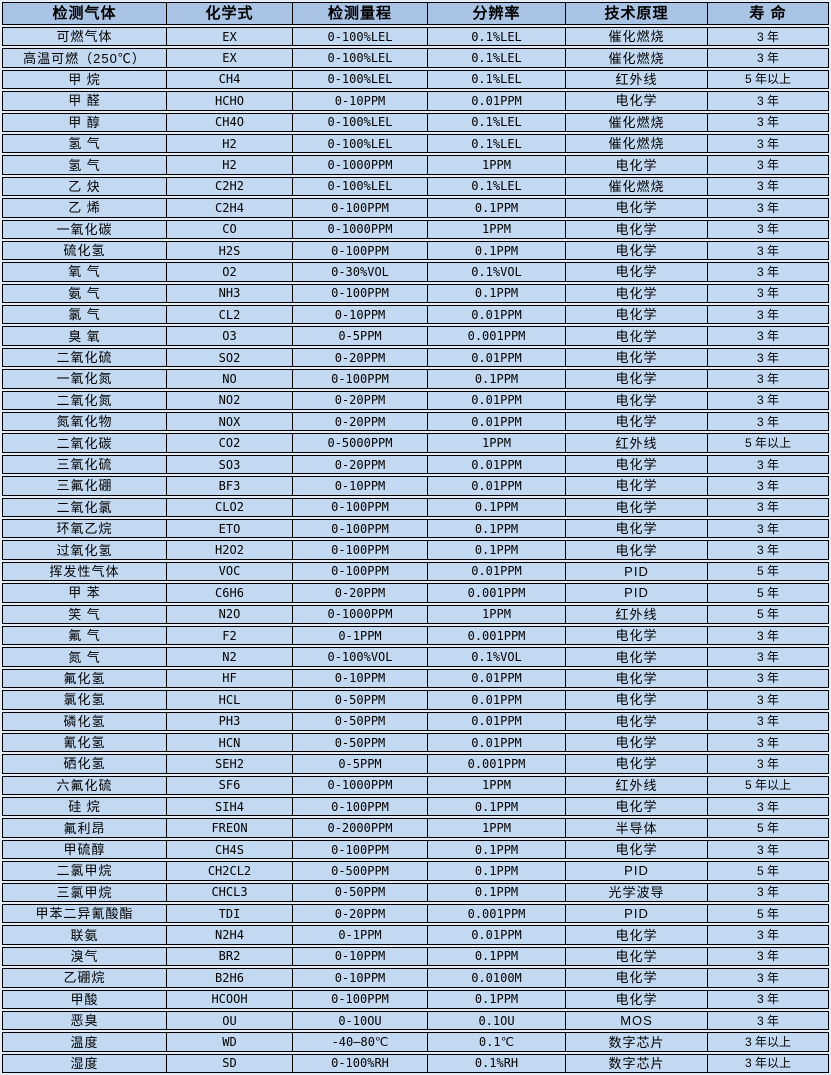  Describe the element at coordinates (85, 122) in the screenshot. I see `cell-gas: 甲 醇` at that location.